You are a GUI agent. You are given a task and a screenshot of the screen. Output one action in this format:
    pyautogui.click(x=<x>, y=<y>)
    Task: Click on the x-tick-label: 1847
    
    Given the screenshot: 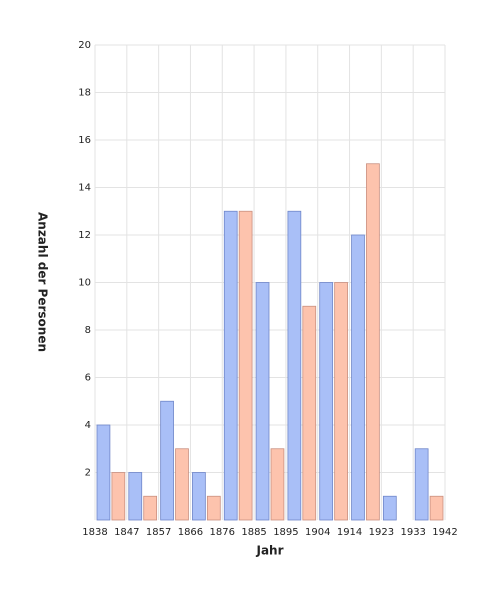 What is the action you would take?
    pyautogui.click(x=126, y=532)
    